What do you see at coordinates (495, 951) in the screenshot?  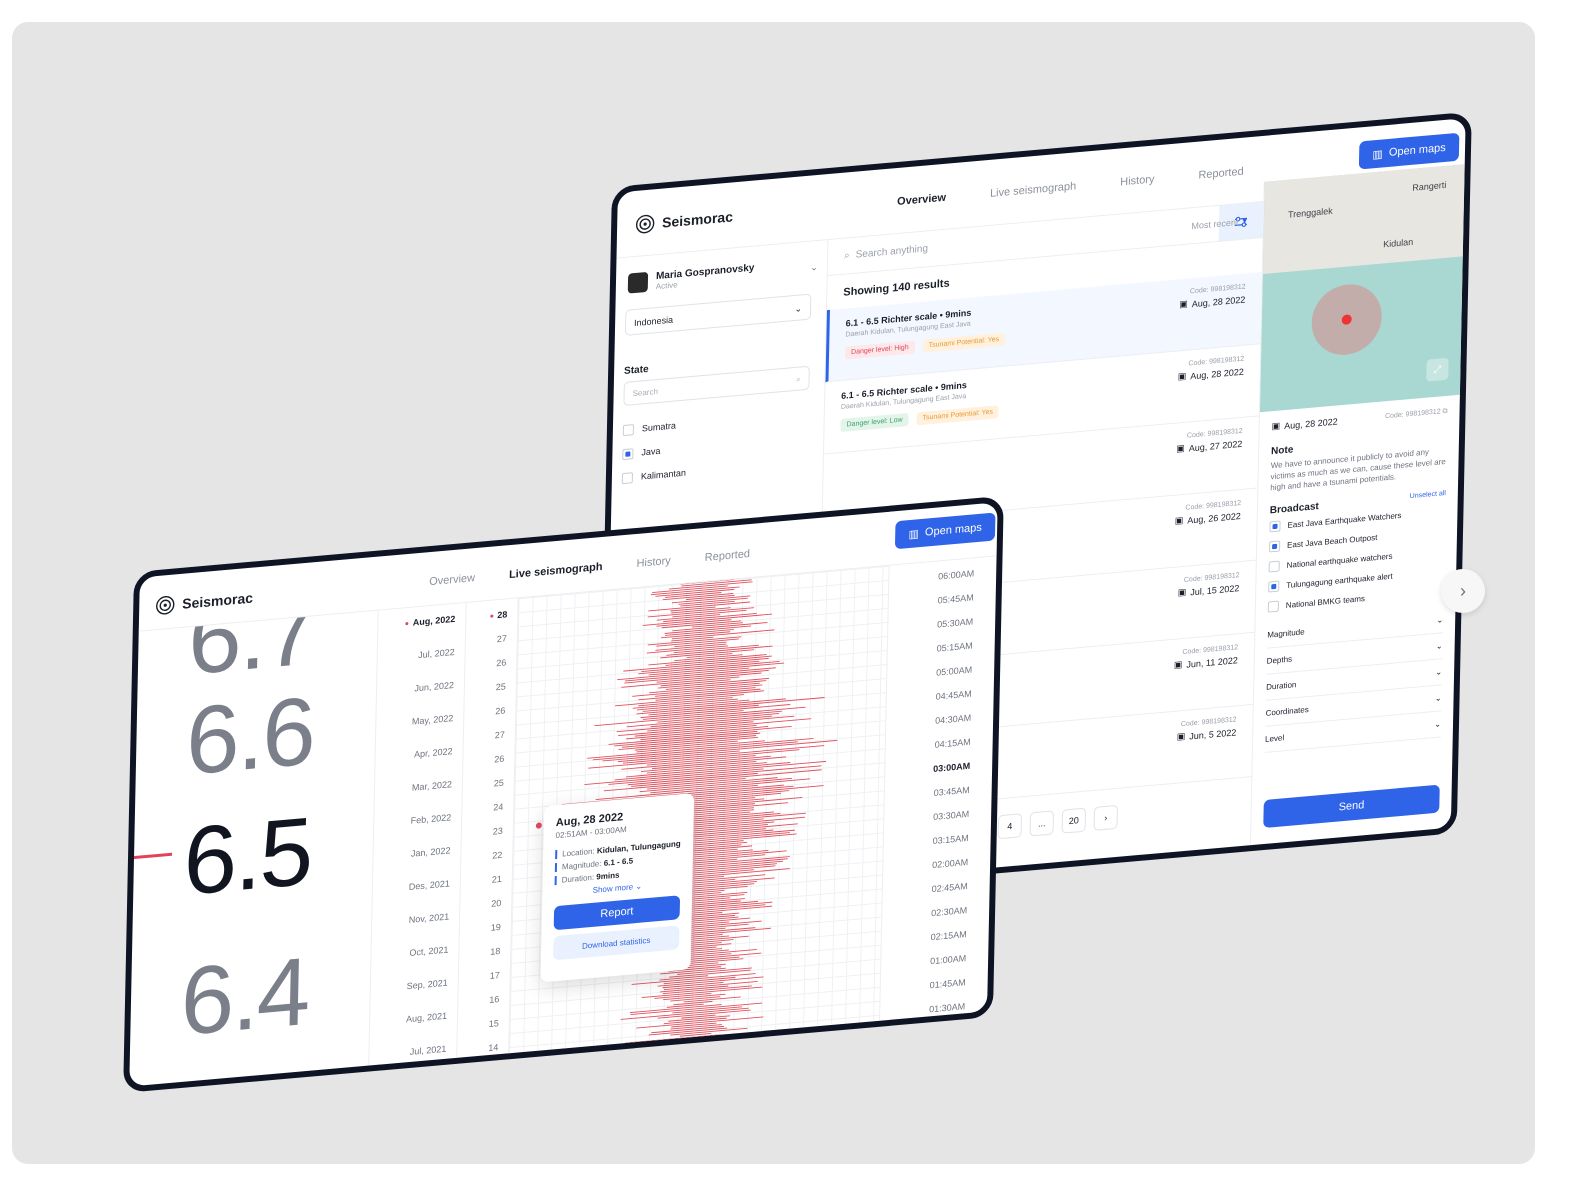 I see `day-tick: 18` at bounding box center [495, 951].